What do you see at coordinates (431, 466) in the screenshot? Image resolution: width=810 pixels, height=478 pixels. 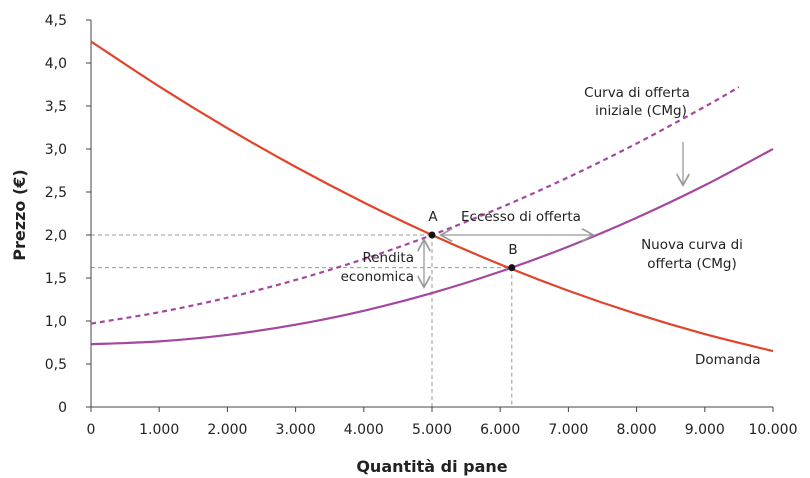 I see `x-axis-title: Quantità di pane` at bounding box center [431, 466].